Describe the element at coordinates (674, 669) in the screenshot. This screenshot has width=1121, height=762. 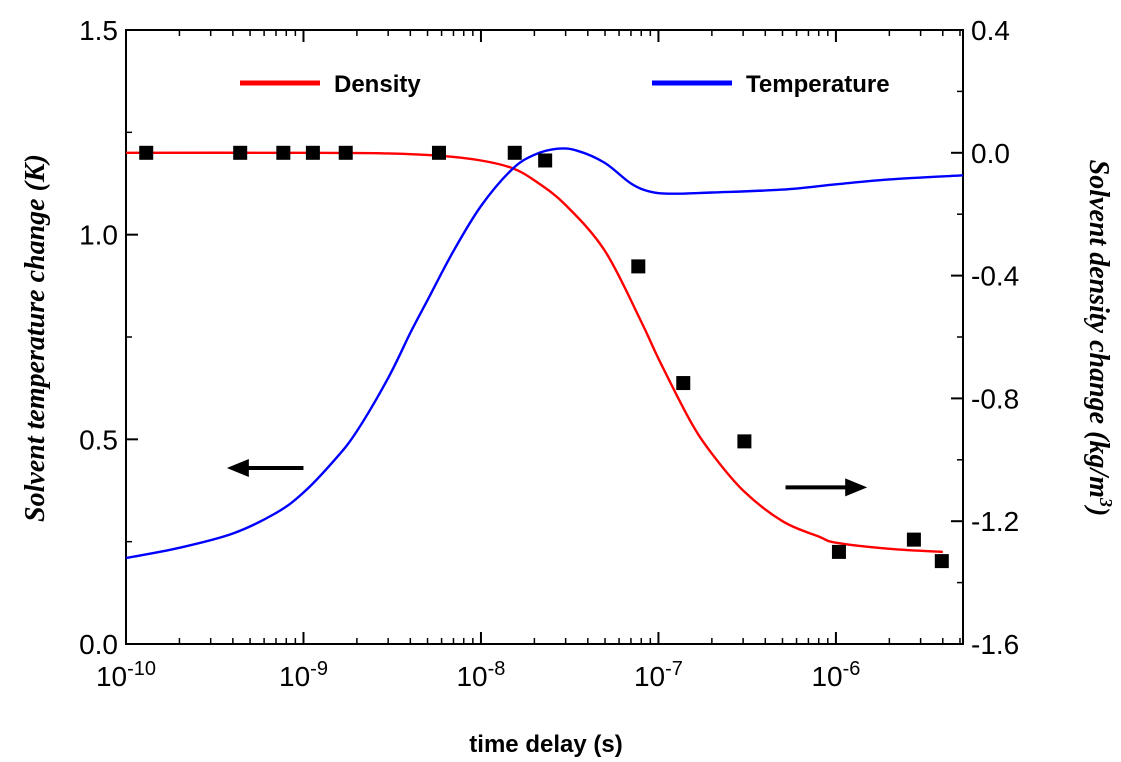
I see `x-tick-label-exp: -7` at that location.